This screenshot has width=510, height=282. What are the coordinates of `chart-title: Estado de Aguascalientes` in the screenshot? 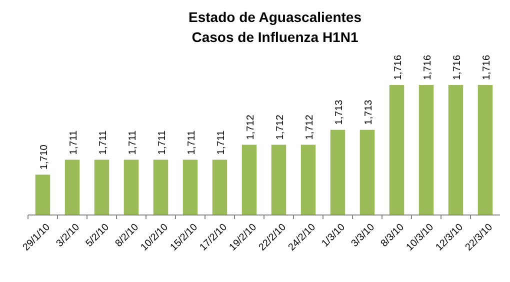 It's located at (275, 17).